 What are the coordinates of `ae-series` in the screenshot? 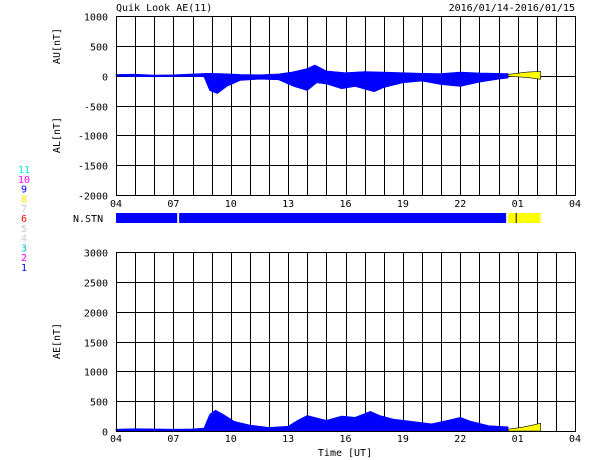 It's located at (312, 420).